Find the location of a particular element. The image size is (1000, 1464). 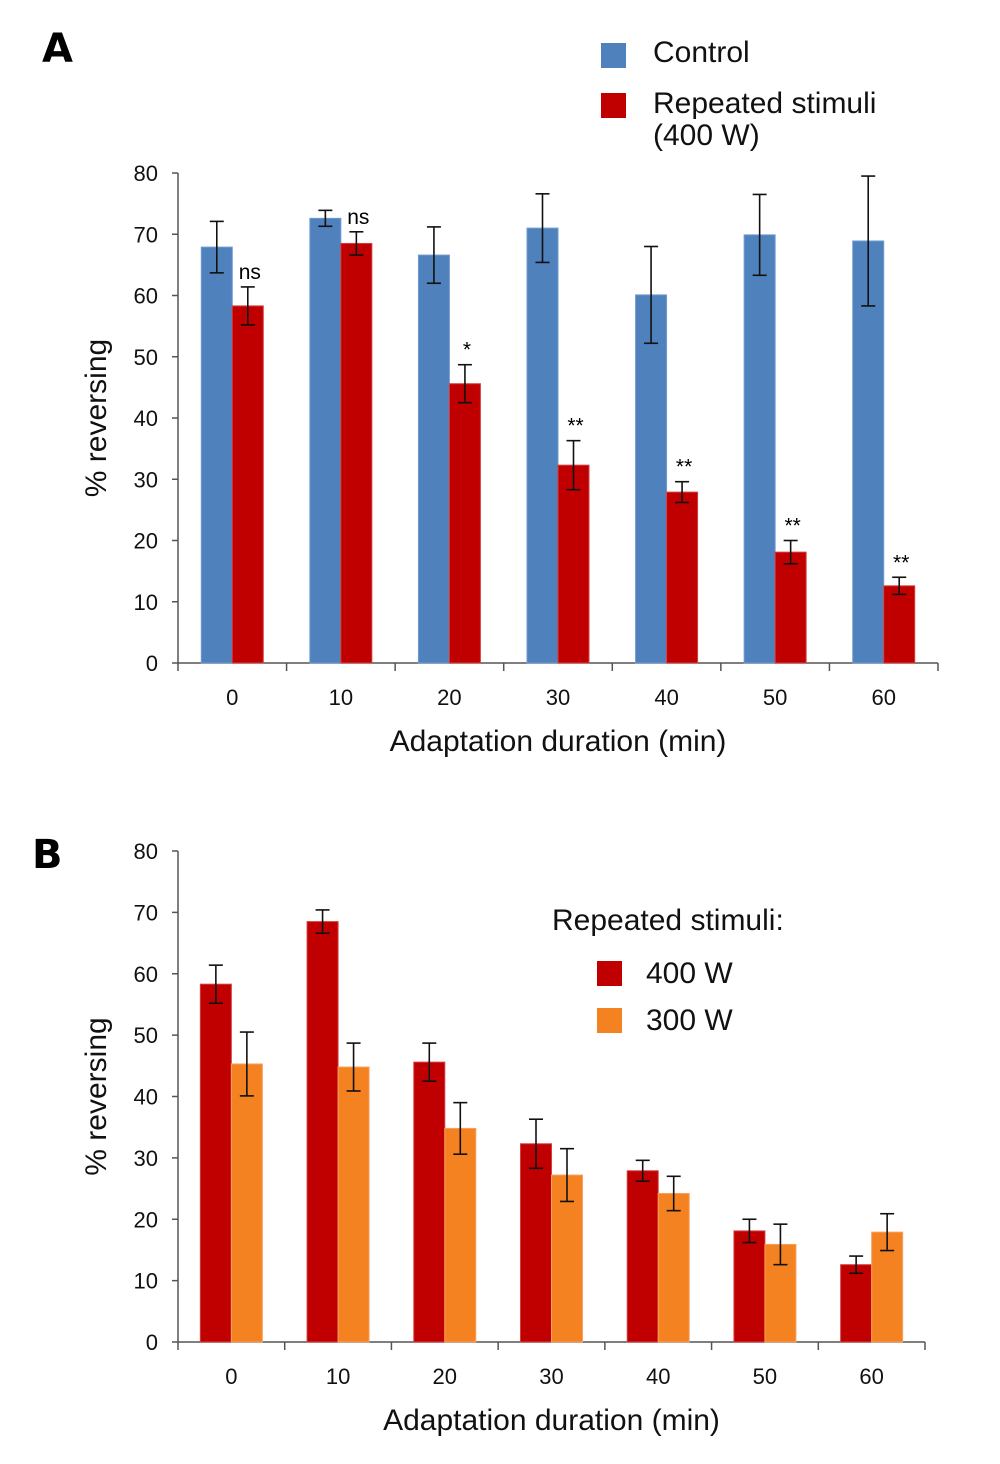

legend-label-repeated-power: (400 W) is located at coordinates (706, 135).